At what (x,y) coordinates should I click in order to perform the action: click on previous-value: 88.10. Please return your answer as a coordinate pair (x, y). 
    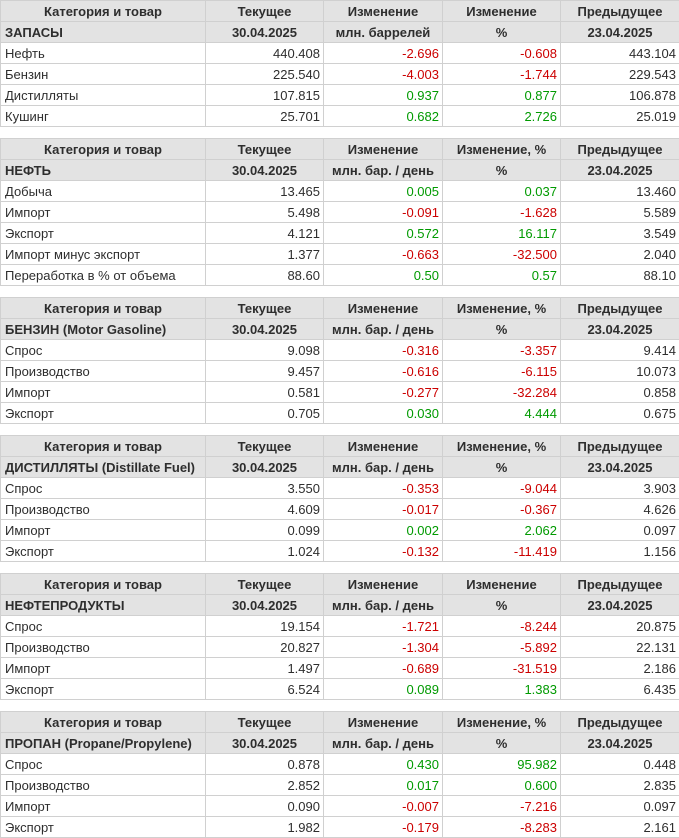
    Looking at the image, I should click on (619, 275).